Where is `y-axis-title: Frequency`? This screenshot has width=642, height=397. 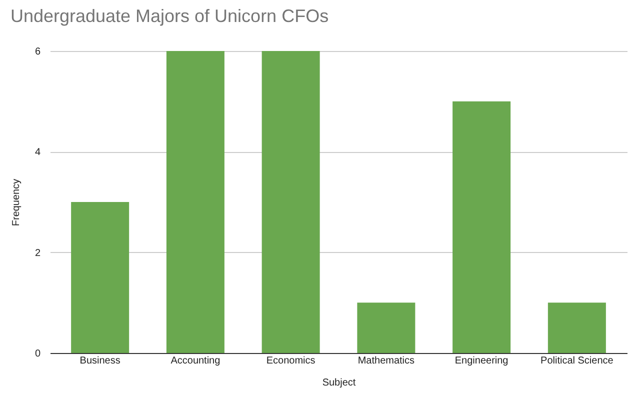
y-axis-title: Frequency is located at coordinates (16, 202).